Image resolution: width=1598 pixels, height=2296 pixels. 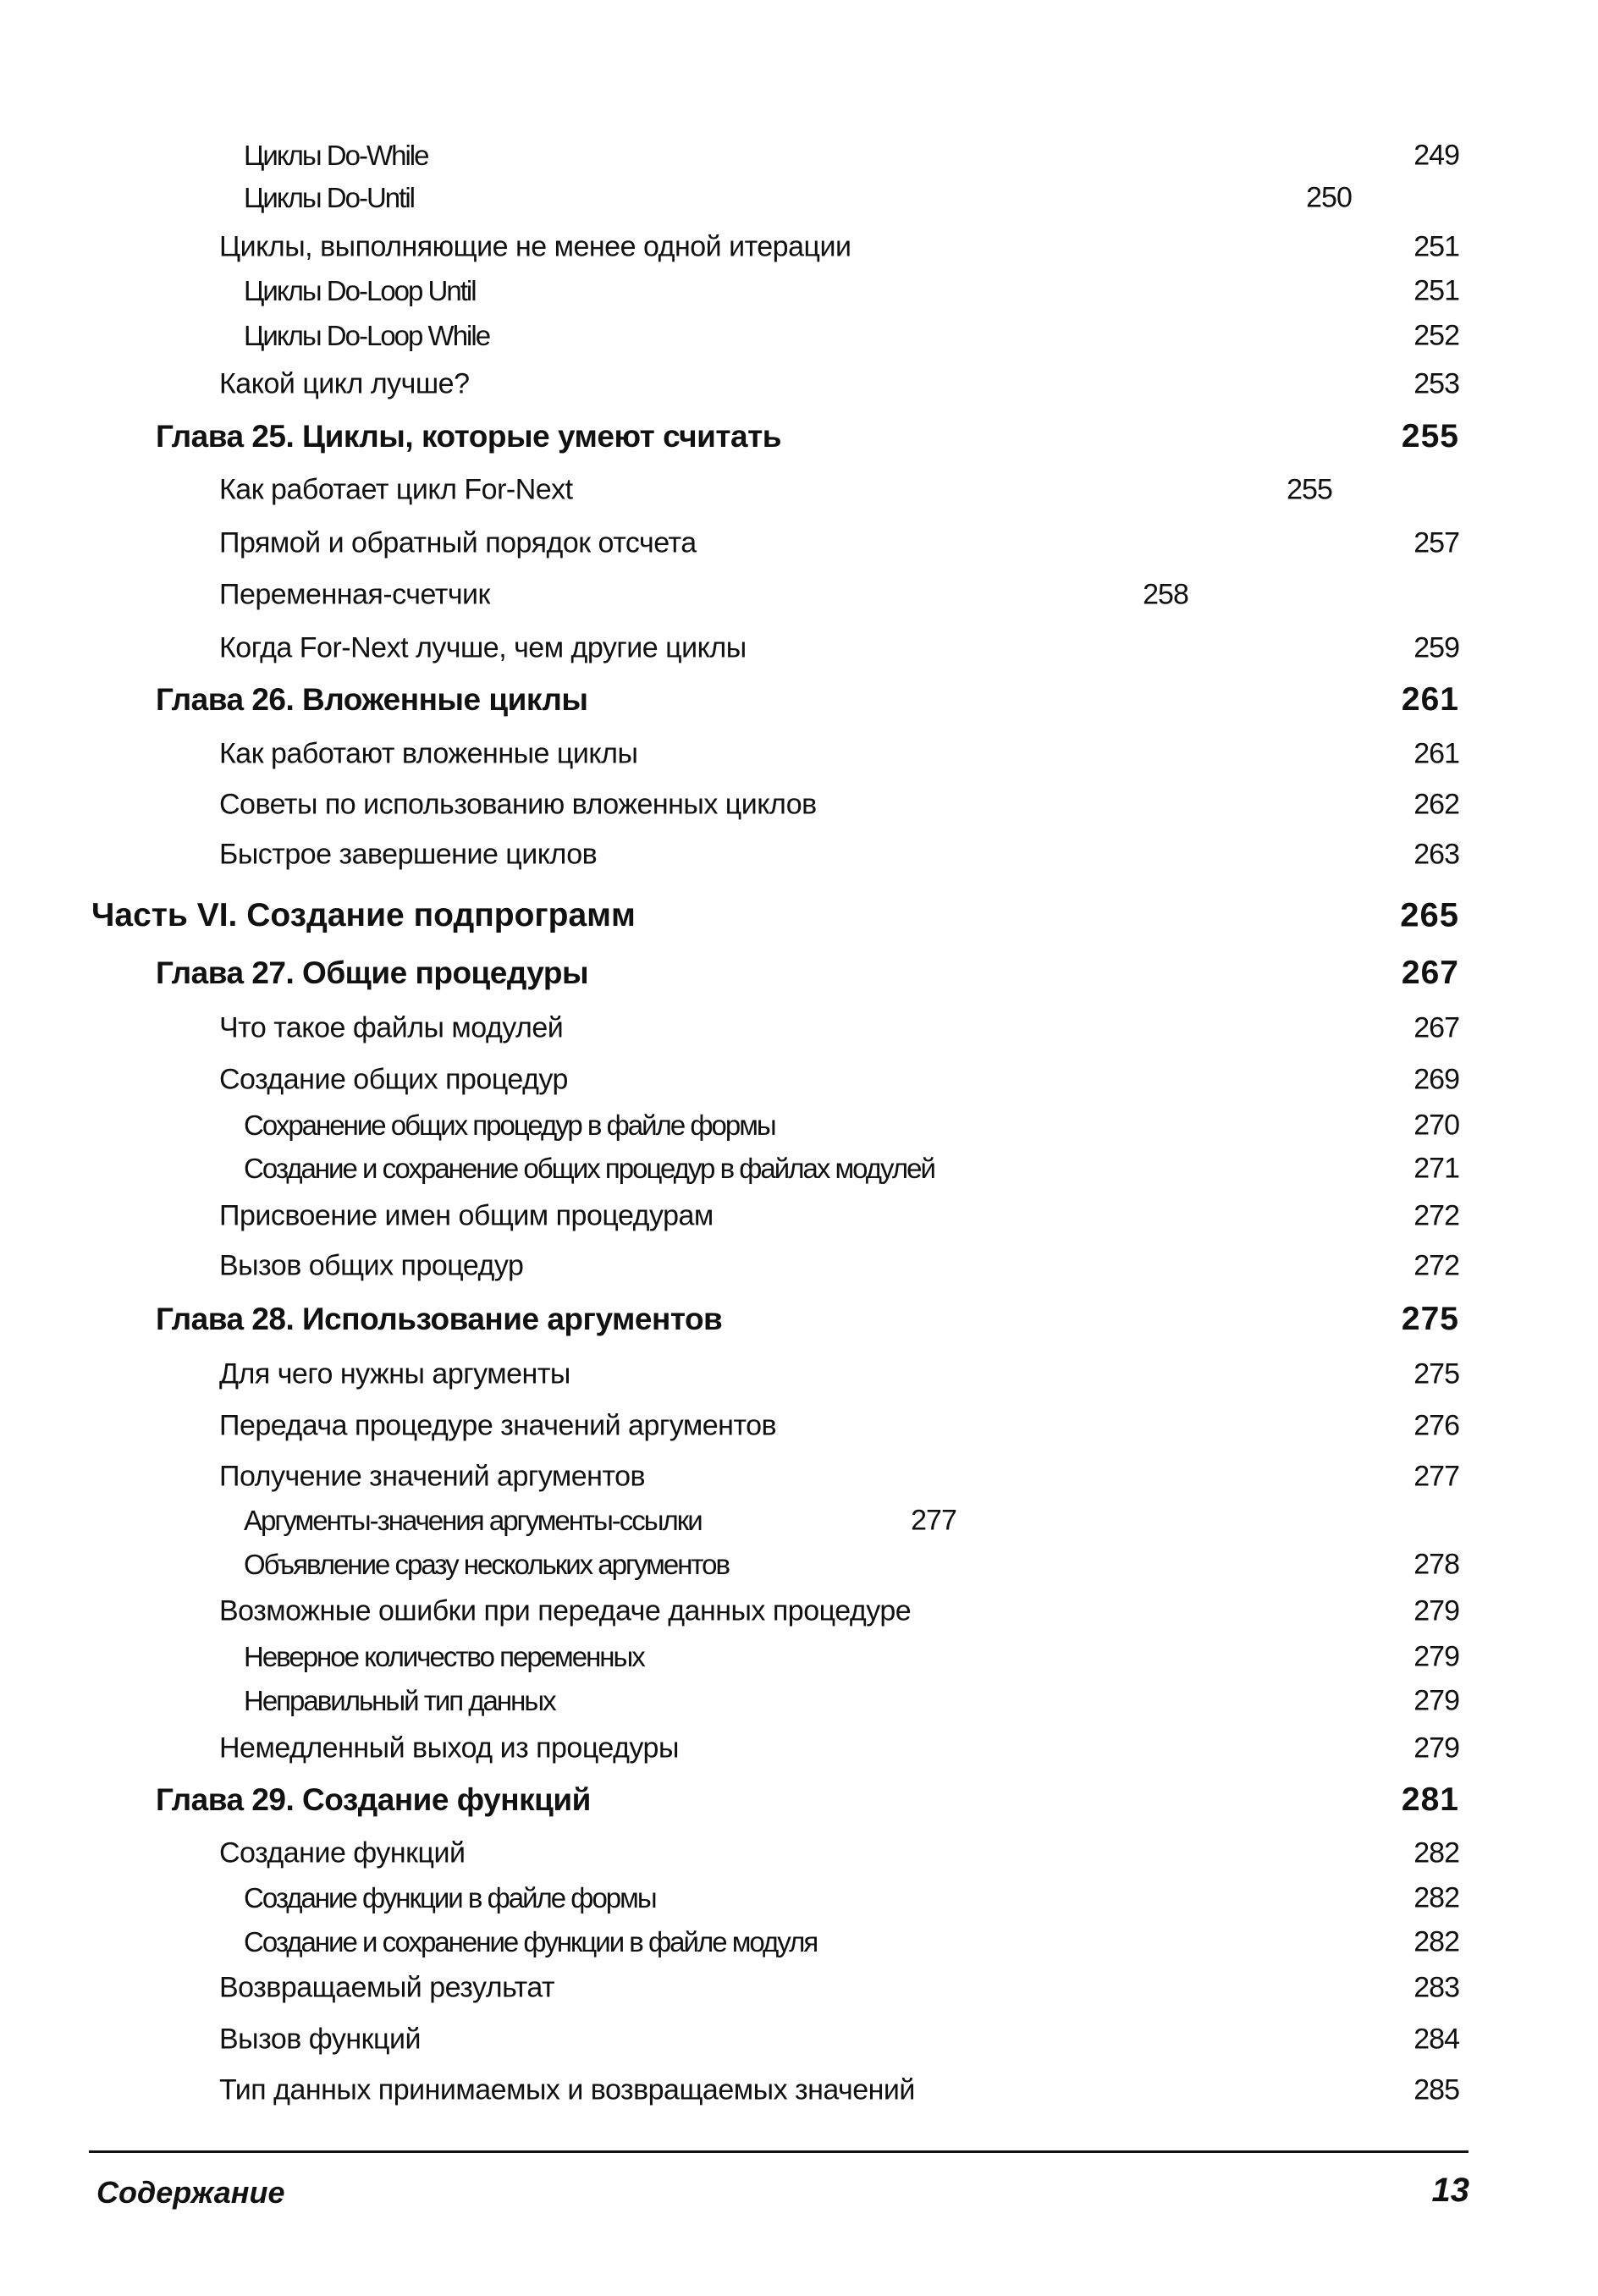 I want to click on toc-entry-page: 265, so click(x=1429, y=915).